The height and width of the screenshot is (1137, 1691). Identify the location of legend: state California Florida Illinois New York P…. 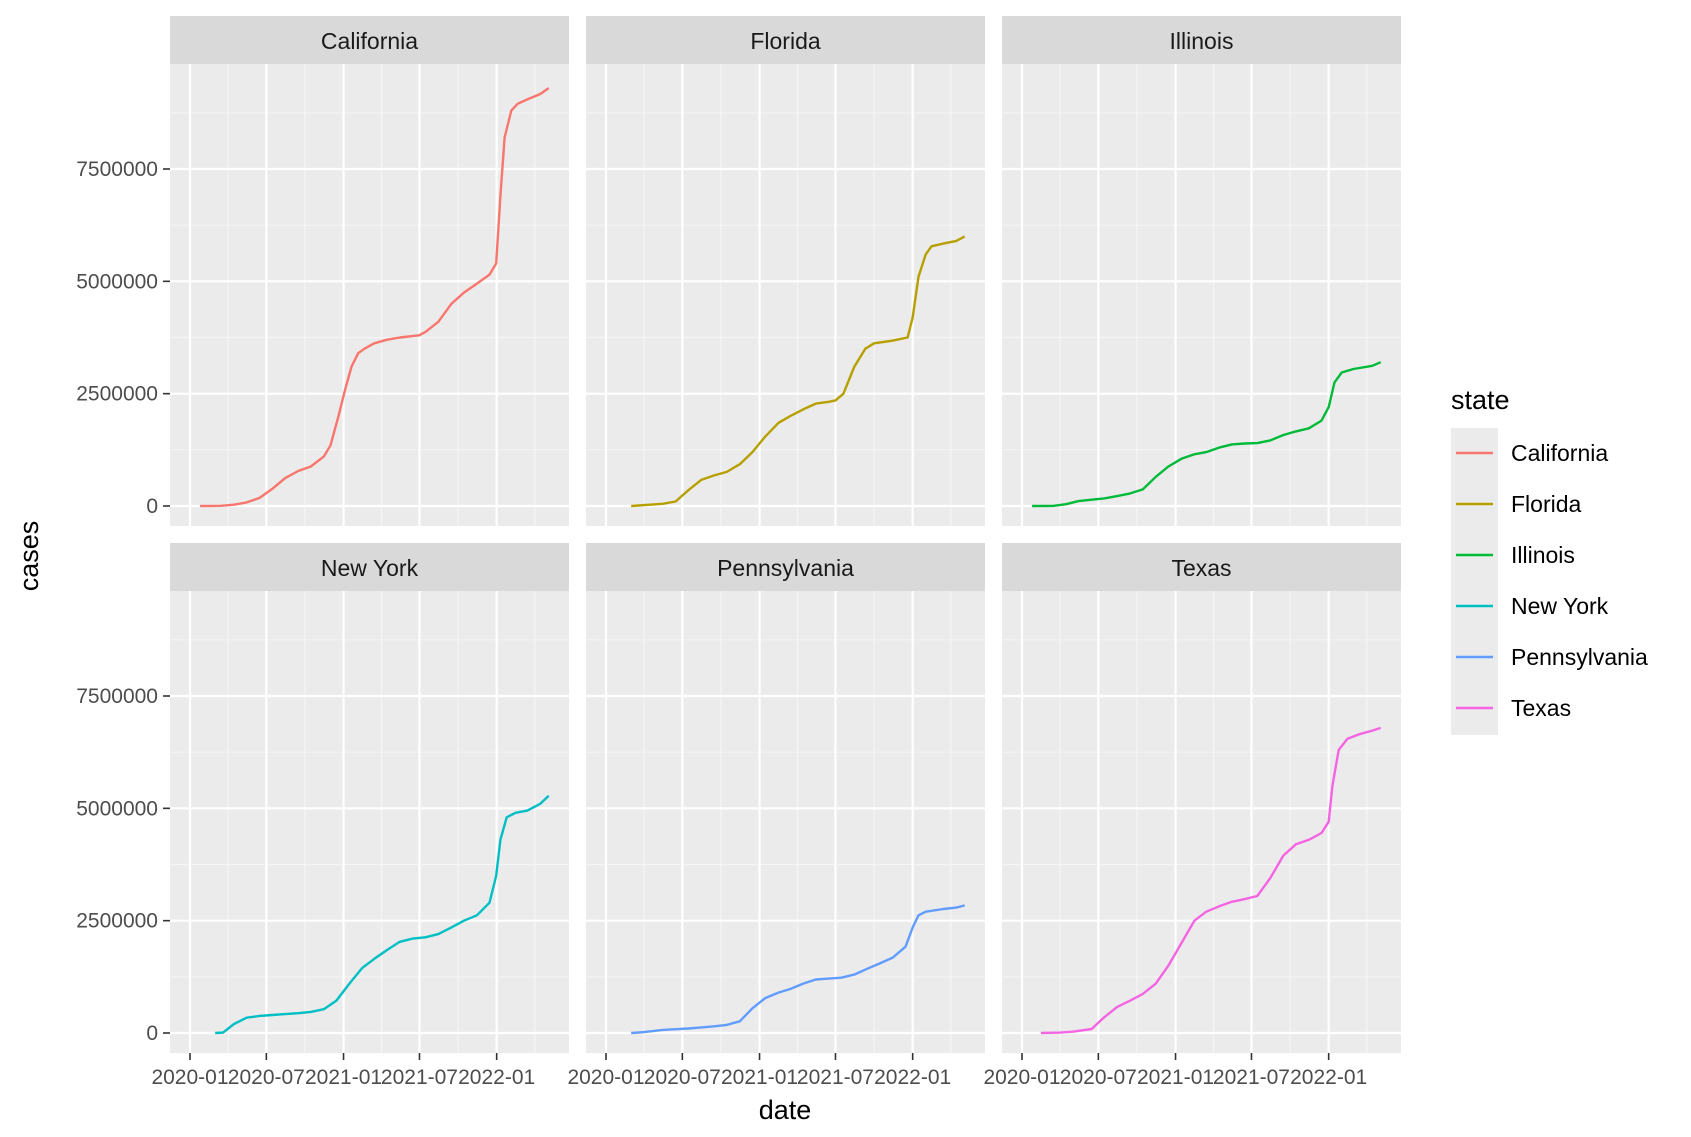
(1549, 560).